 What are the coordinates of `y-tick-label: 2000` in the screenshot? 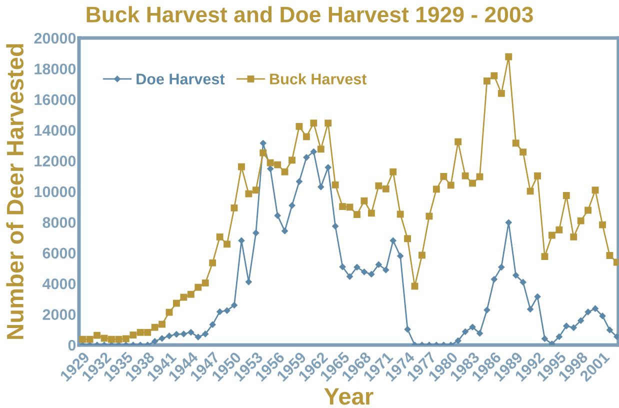 It's located at (59, 314).